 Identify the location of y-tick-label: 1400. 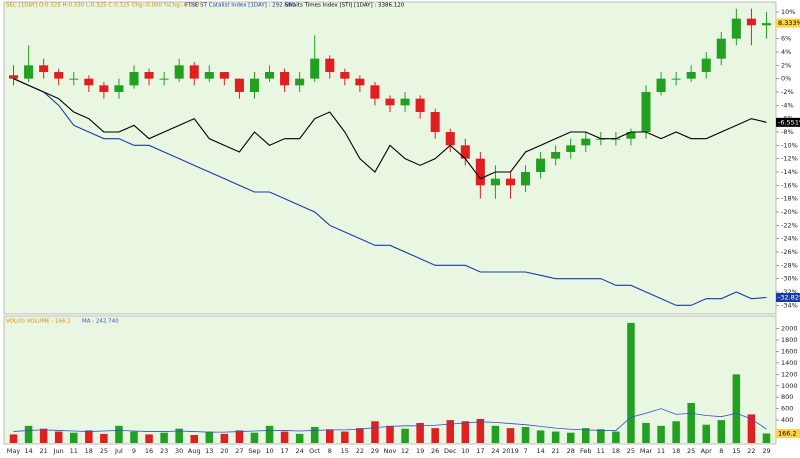
(789, 363).